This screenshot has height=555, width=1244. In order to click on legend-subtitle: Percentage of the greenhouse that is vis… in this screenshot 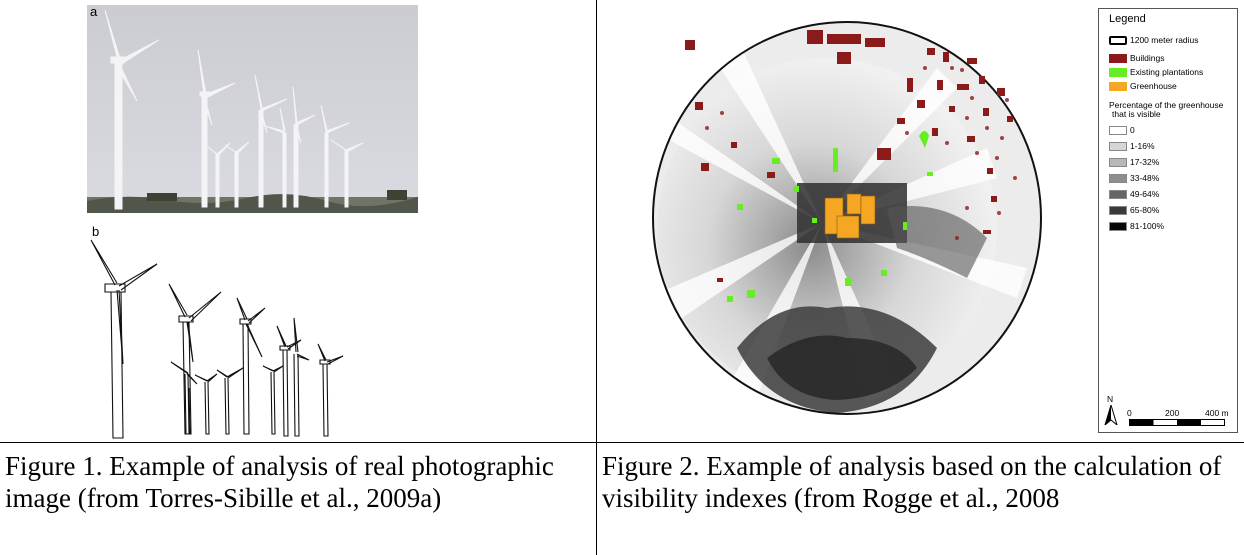, I will do `click(1166, 110)`.